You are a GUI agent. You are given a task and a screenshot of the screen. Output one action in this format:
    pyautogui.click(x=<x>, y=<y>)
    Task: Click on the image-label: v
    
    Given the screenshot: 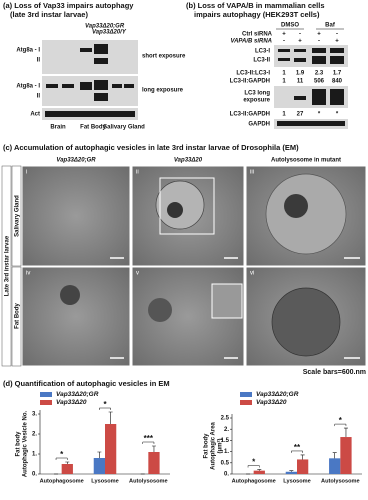 What is the action you would take?
    pyautogui.click(x=137, y=274)
    